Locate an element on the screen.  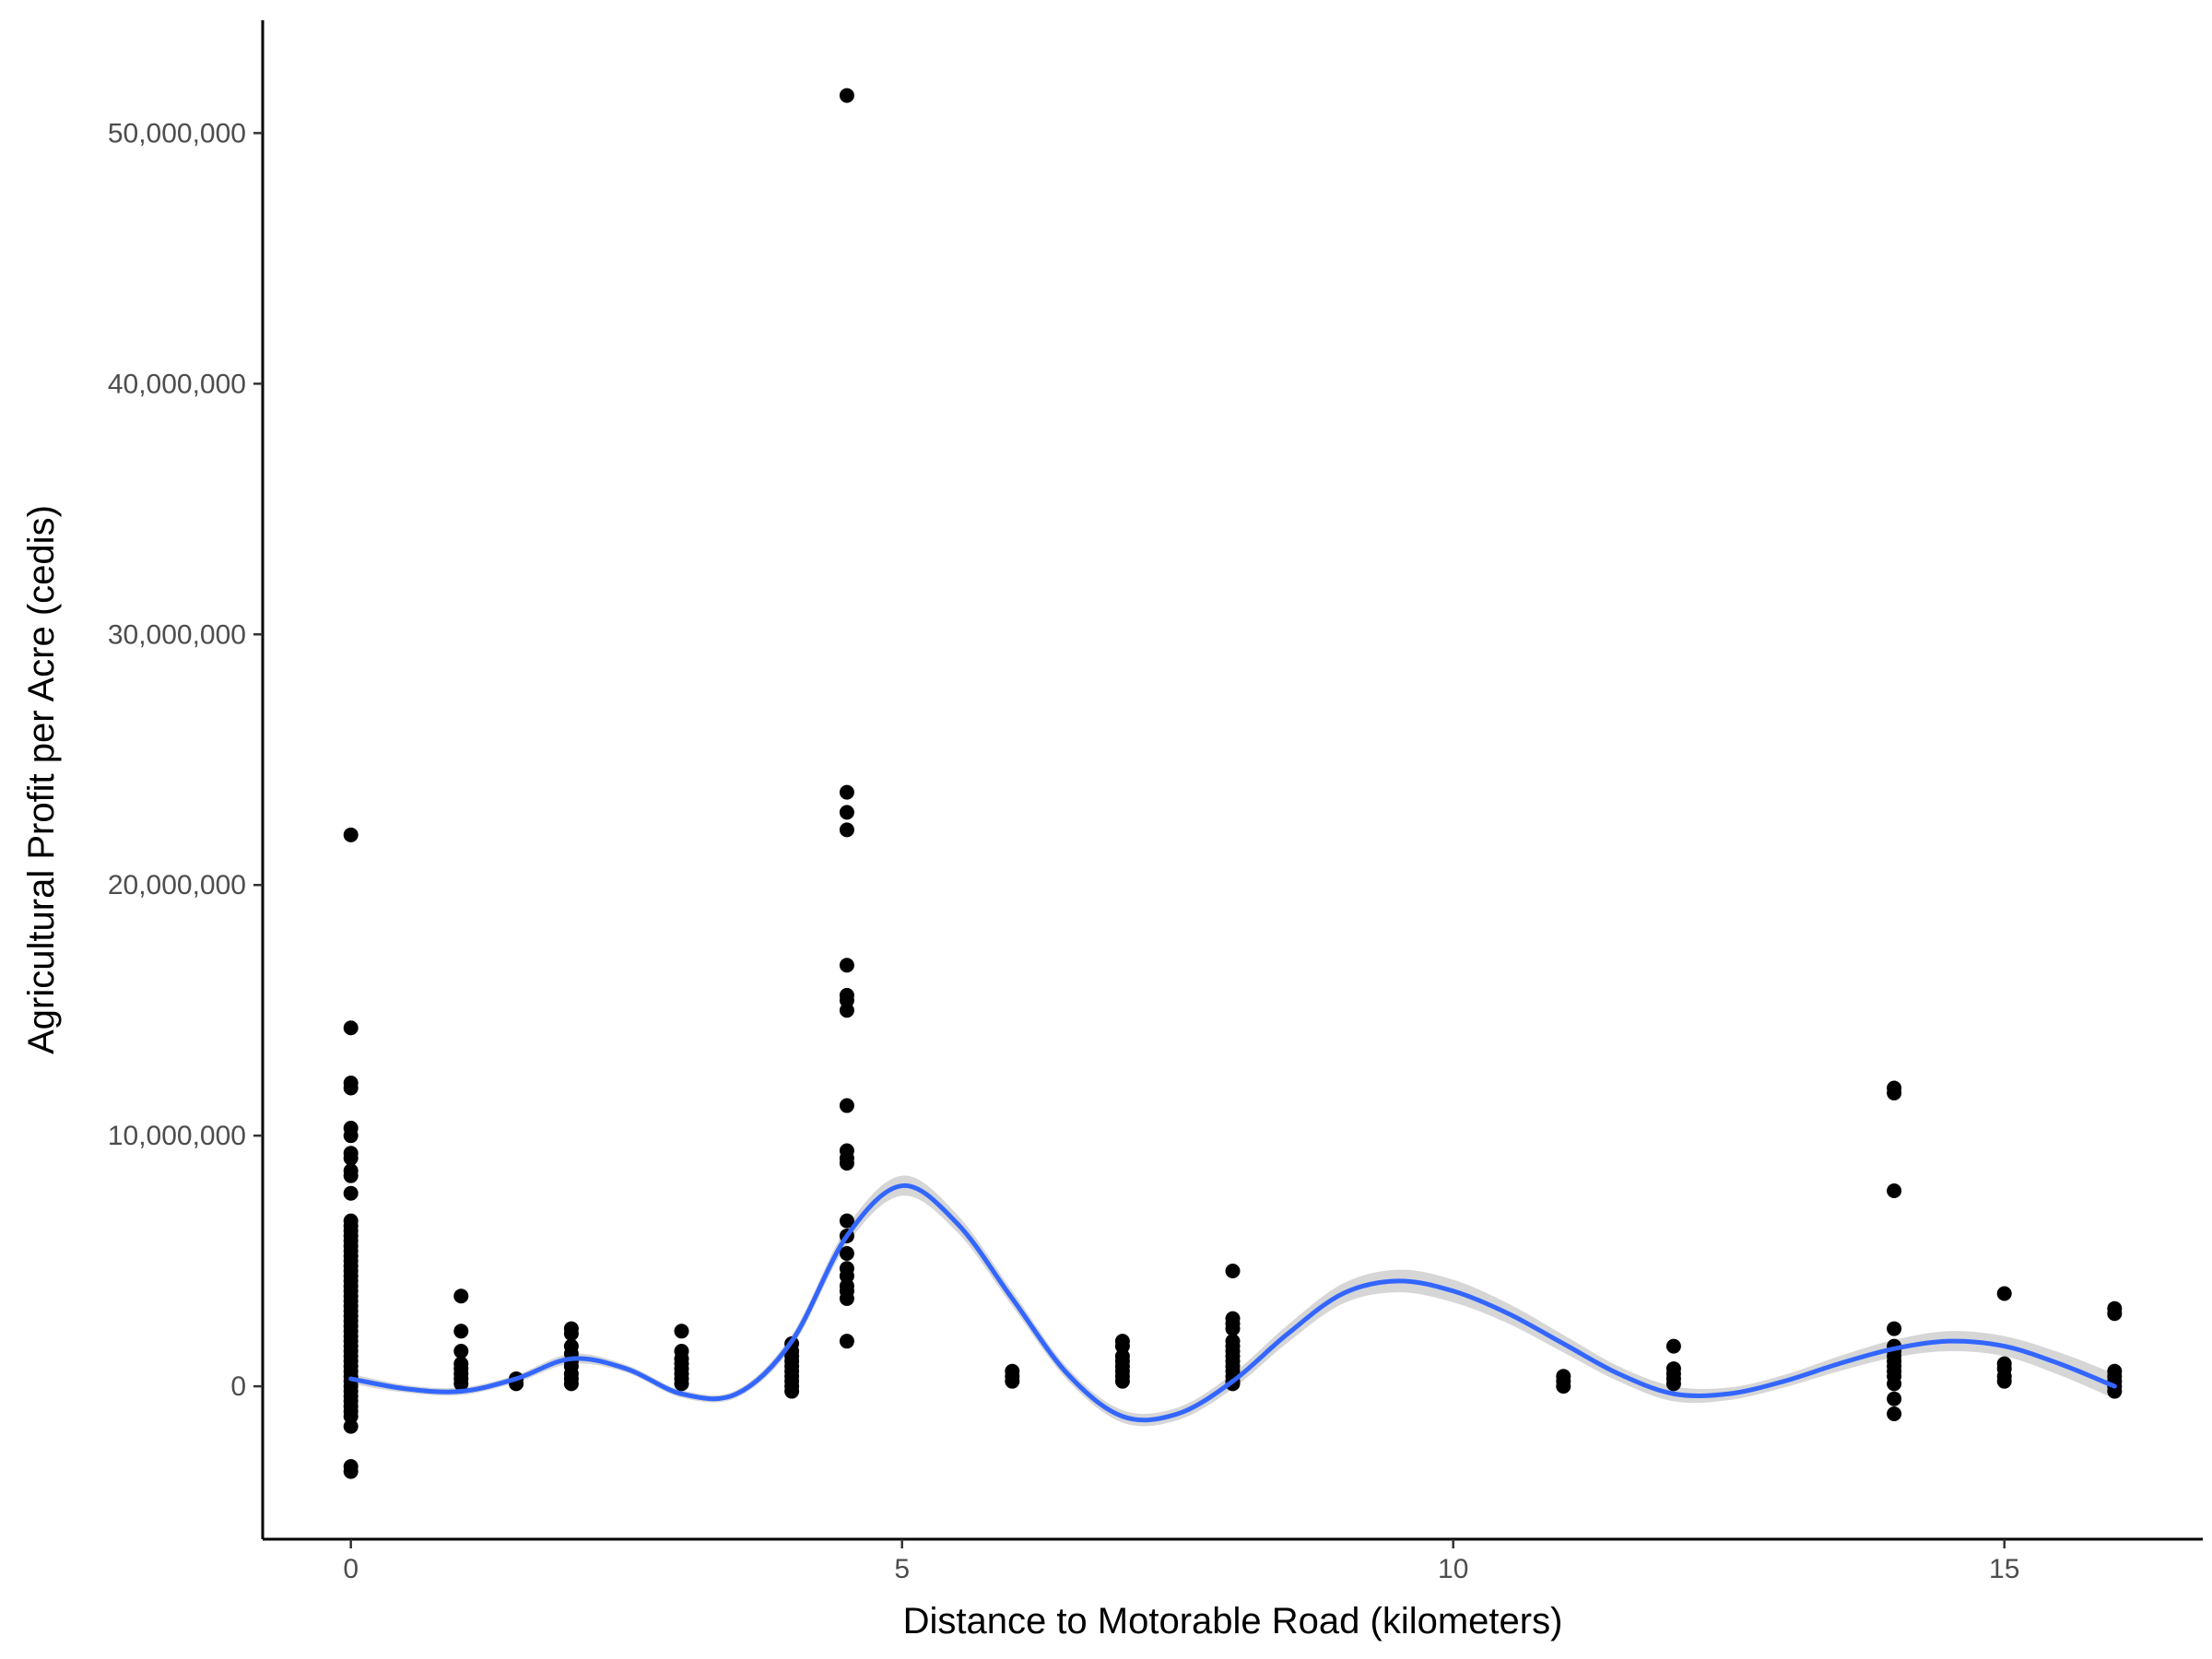
y-tick-label: 20,000,000 is located at coordinates (177, 885).